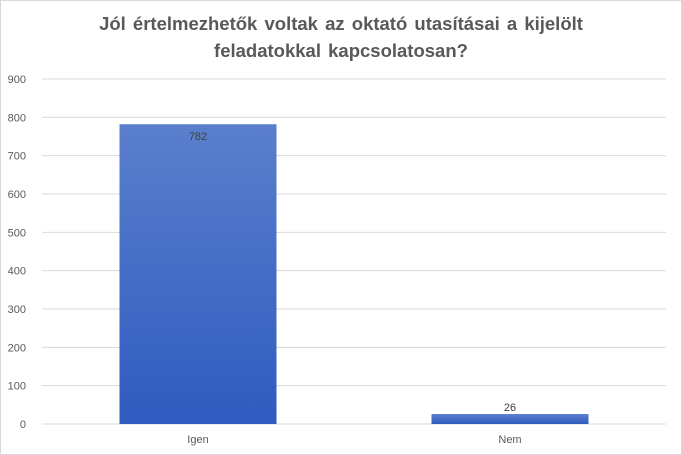 The width and height of the screenshot is (682, 455). What do you see at coordinates (17, 272) in the screenshot?
I see `y-tick-label: 400` at bounding box center [17, 272].